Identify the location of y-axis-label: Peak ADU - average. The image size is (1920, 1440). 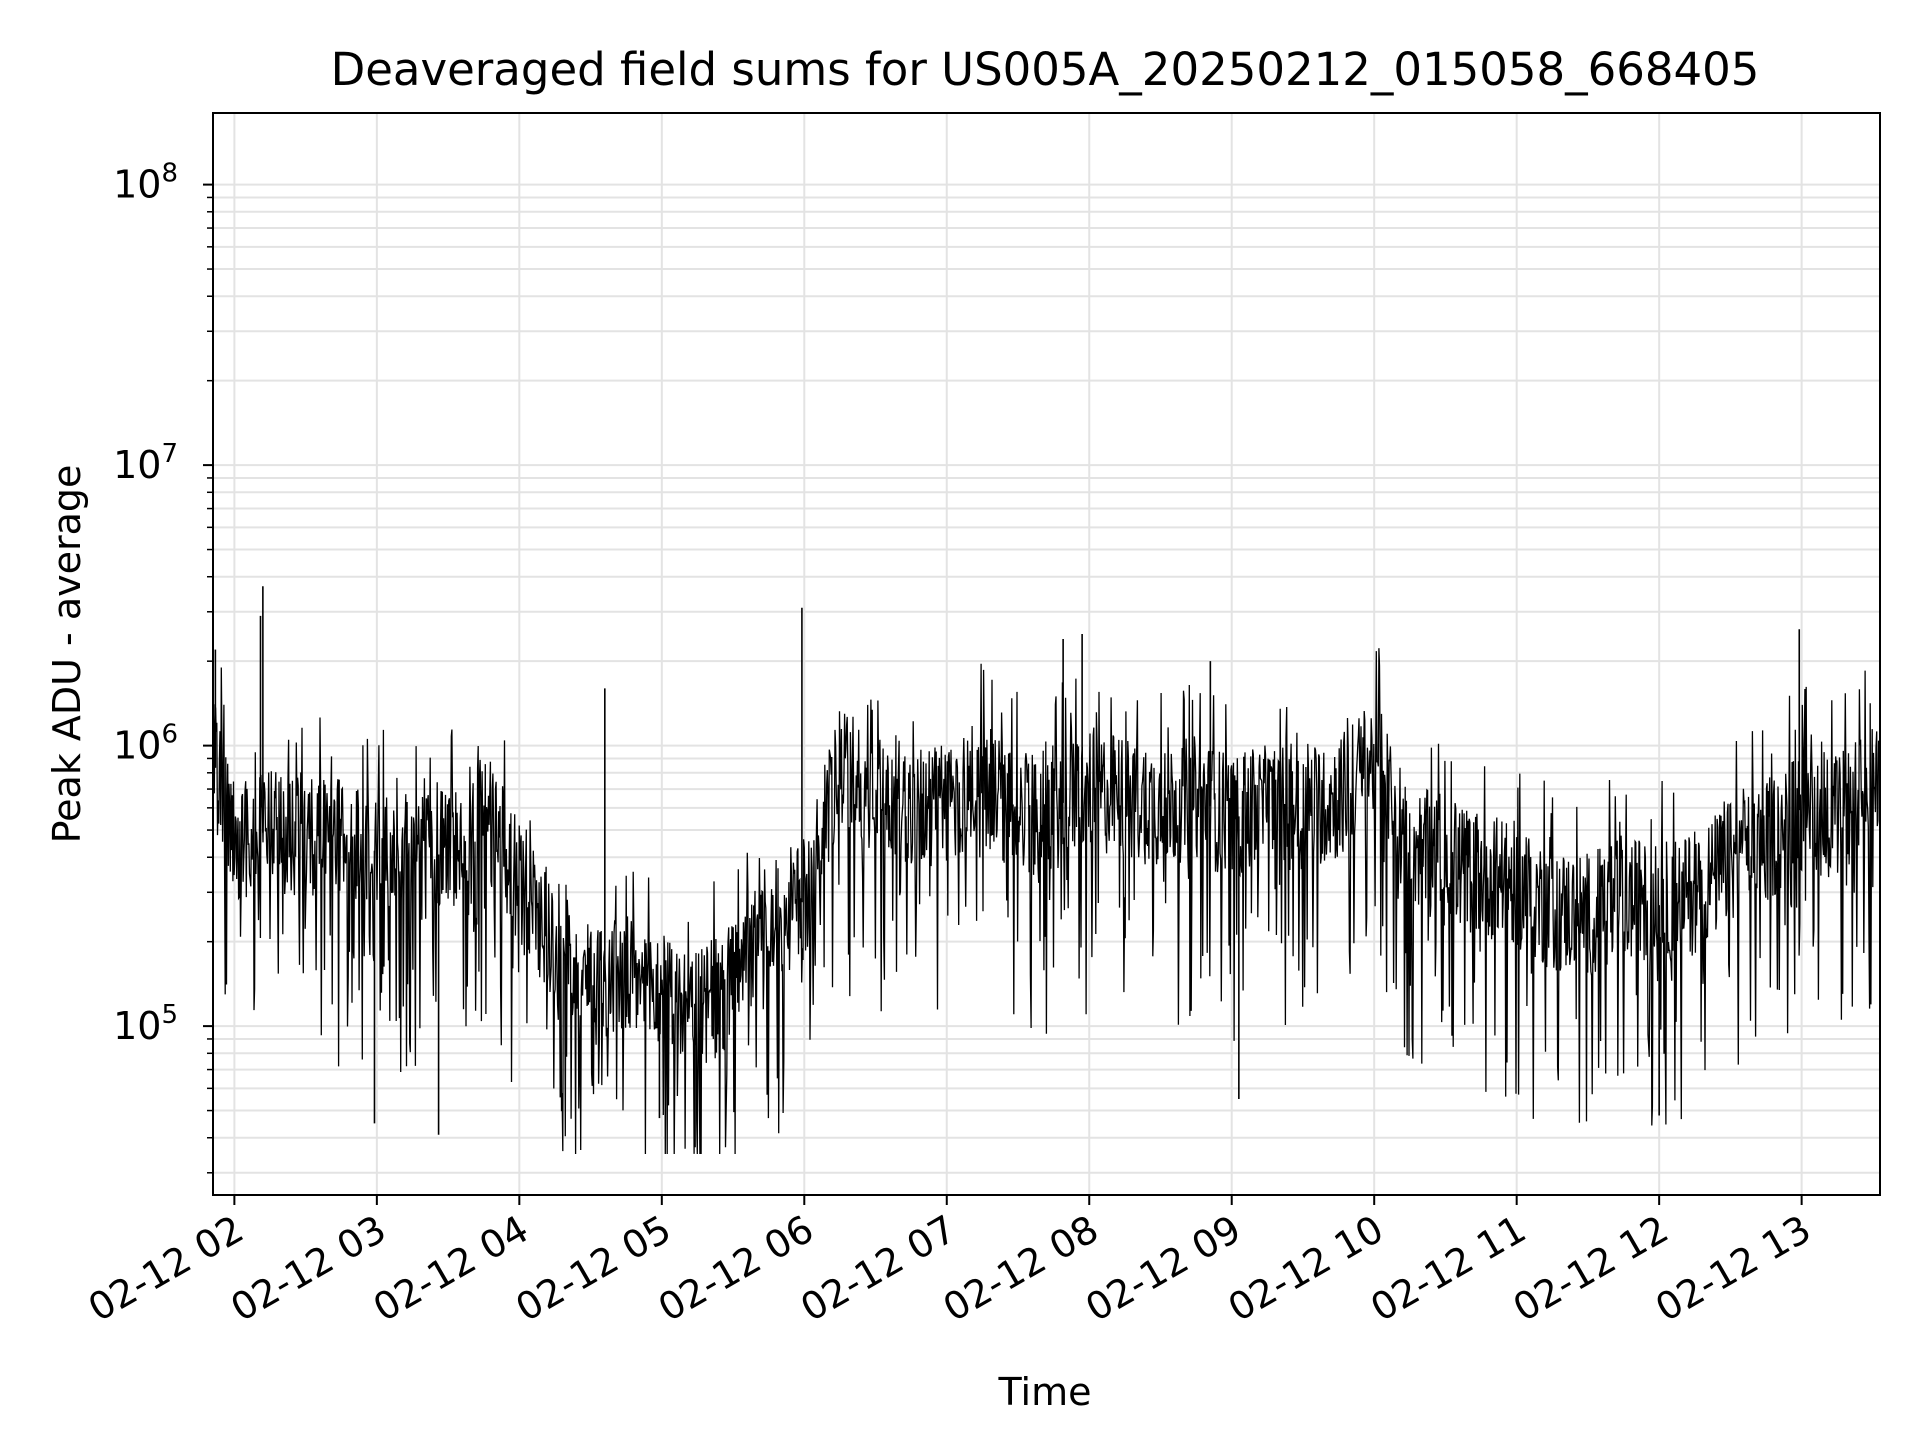
(67, 654).